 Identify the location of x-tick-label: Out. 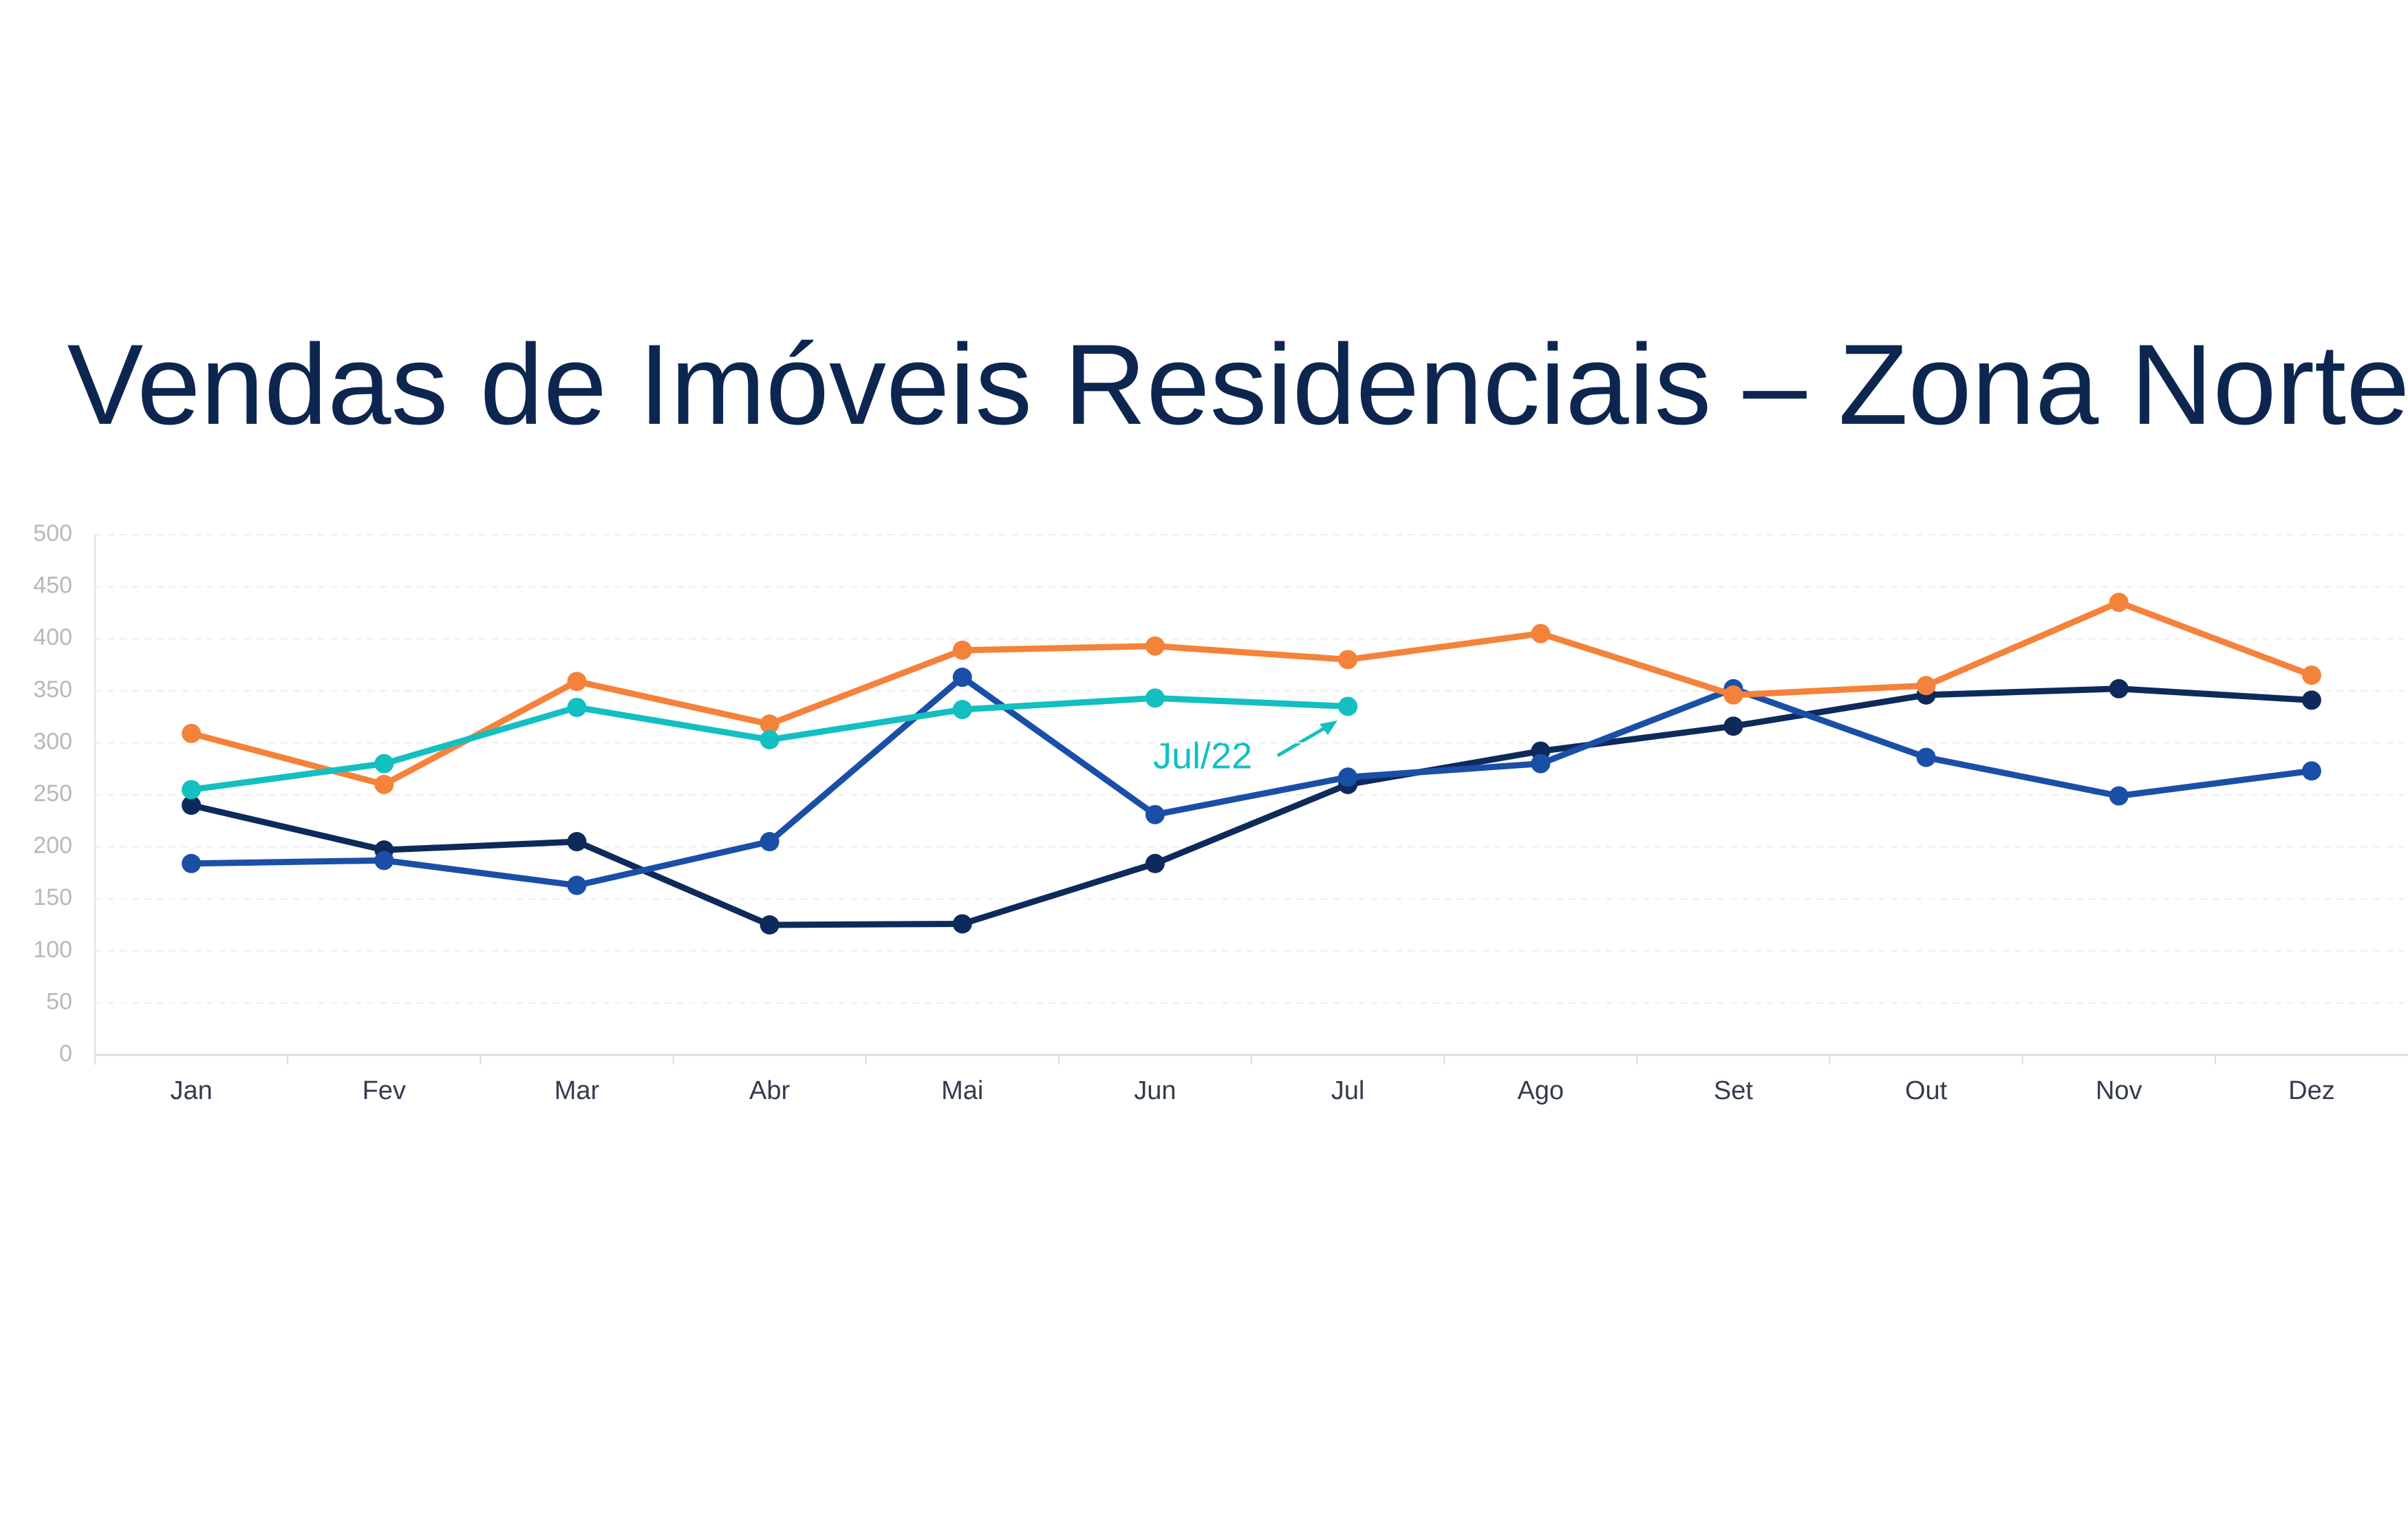
(1926, 1091).